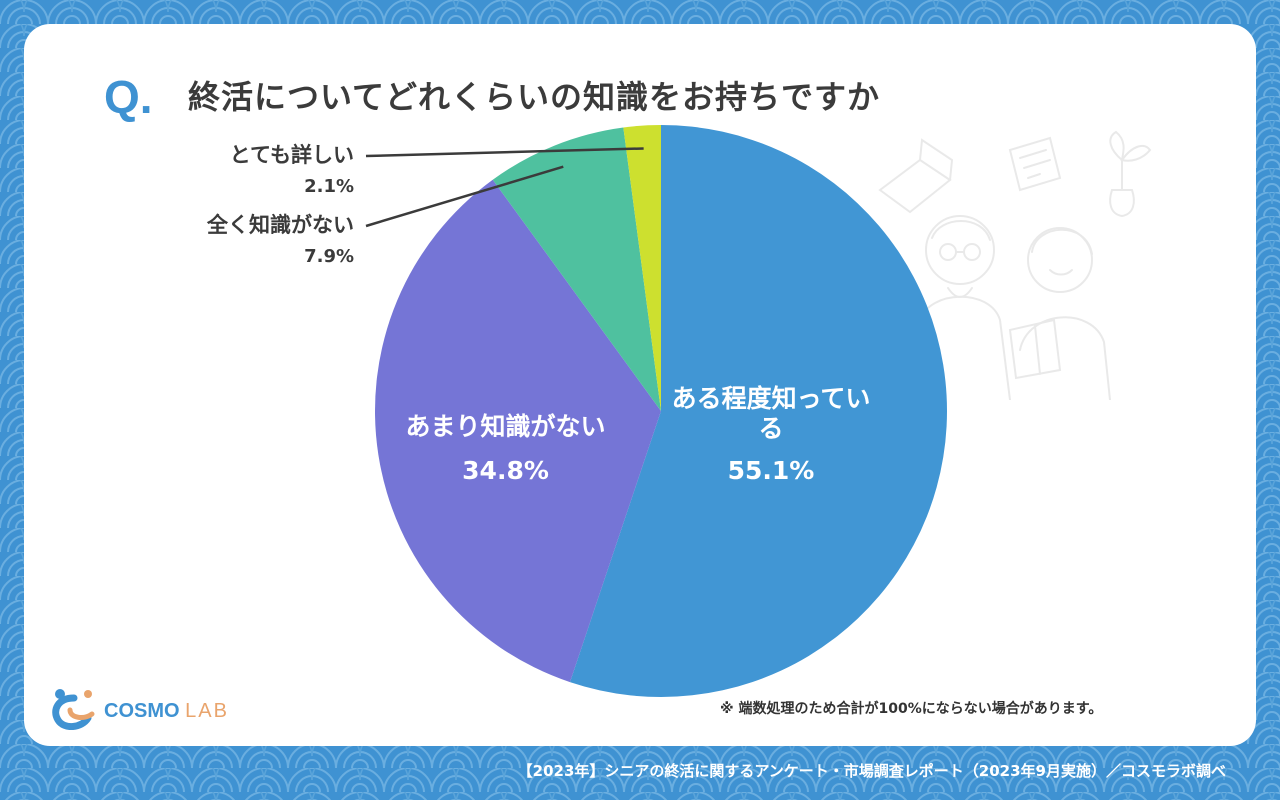  What do you see at coordinates (506, 426) in the screenshot?
I see `slice-label-2: あまり知識がない` at bounding box center [506, 426].